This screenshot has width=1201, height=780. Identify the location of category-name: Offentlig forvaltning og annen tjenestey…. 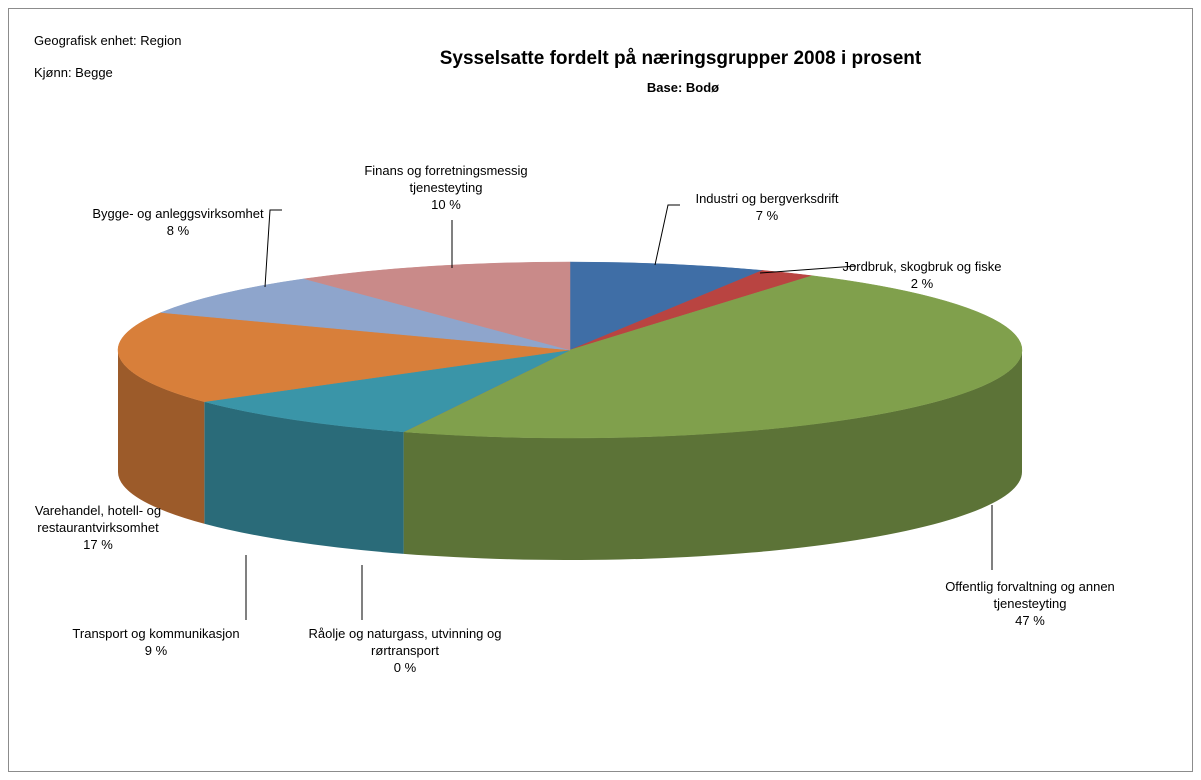
(1030, 595).